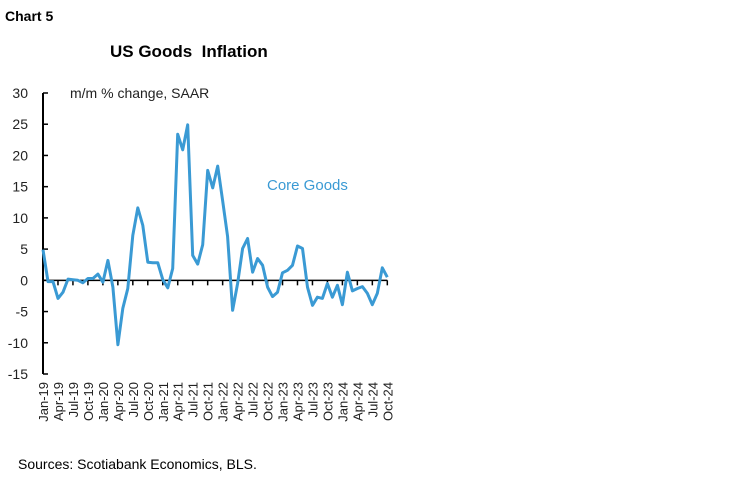 The image size is (748, 483). I want to click on x-tick-label: Apr-24, so click(357, 401).